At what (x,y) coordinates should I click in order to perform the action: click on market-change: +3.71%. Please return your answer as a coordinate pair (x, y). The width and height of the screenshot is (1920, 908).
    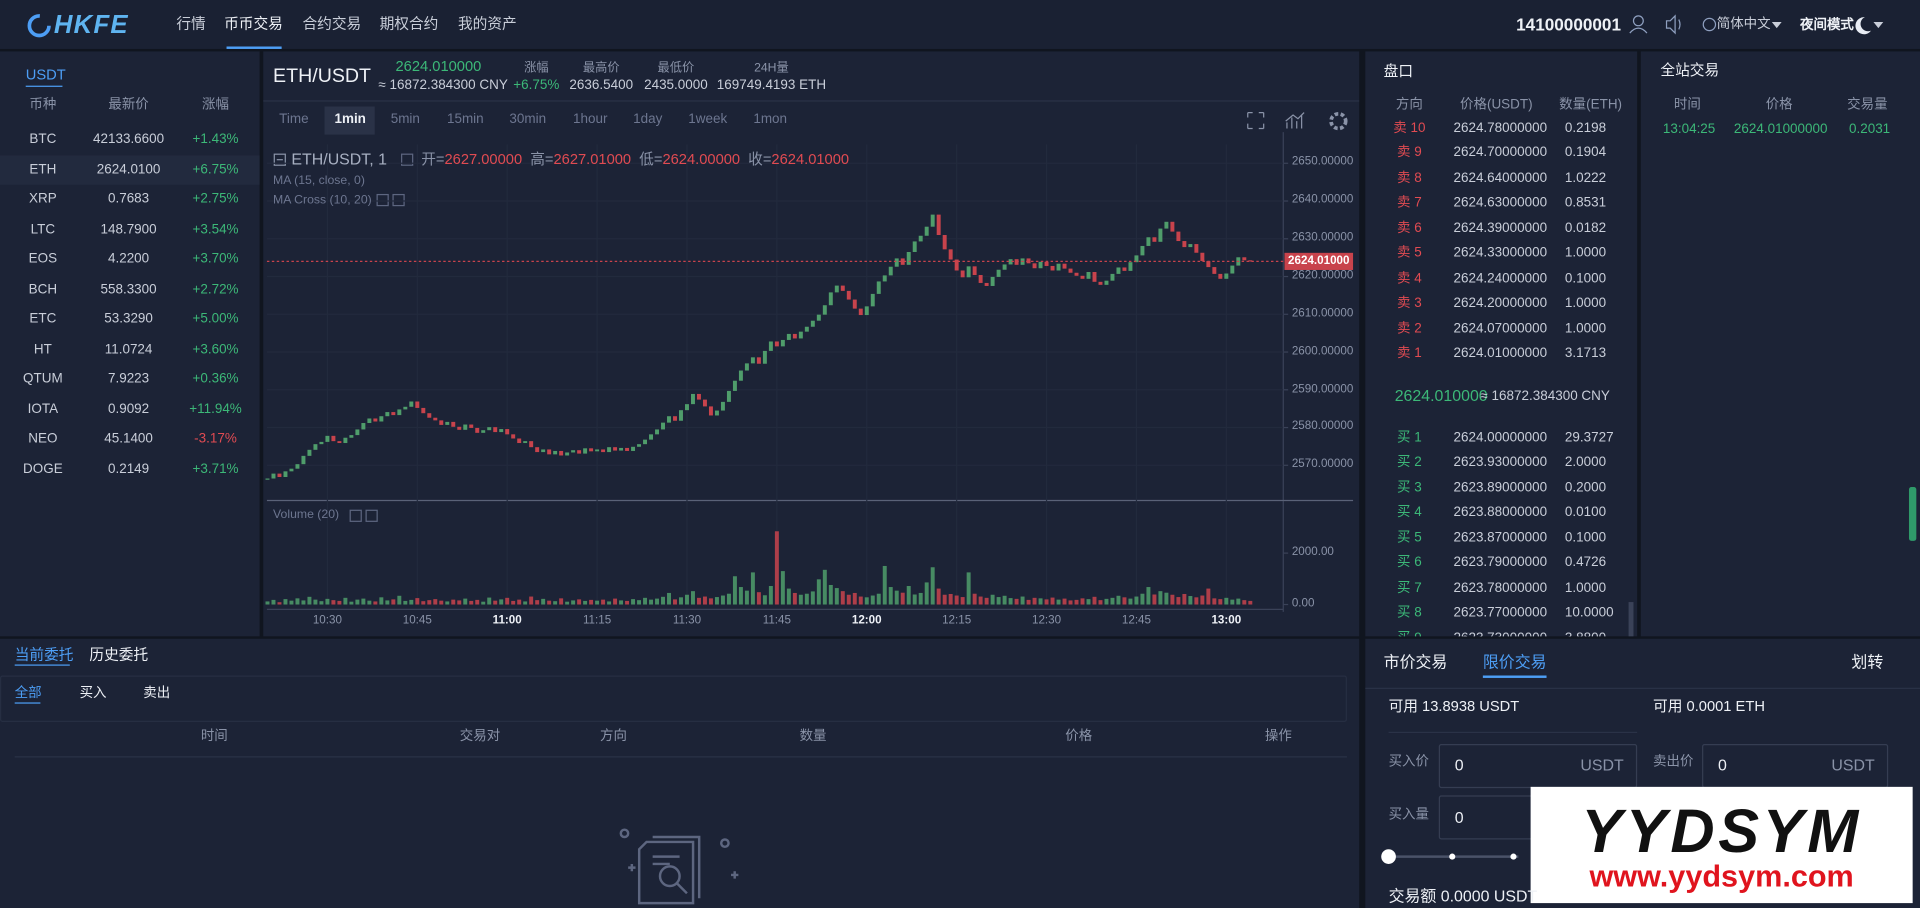
    Looking at the image, I should click on (215, 469).